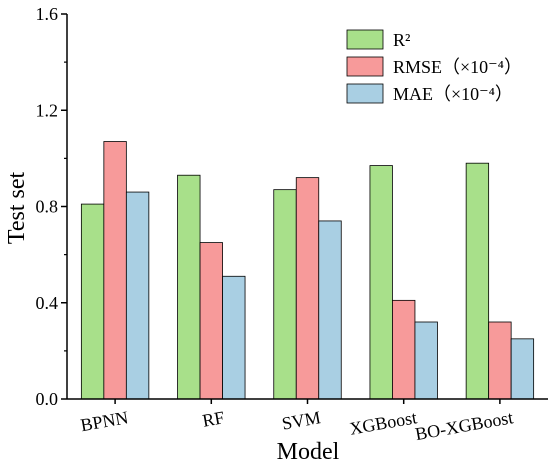  What do you see at coordinates (401, 40) in the screenshot?
I see `legend-label-0: R²` at bounding box center [401, 40].